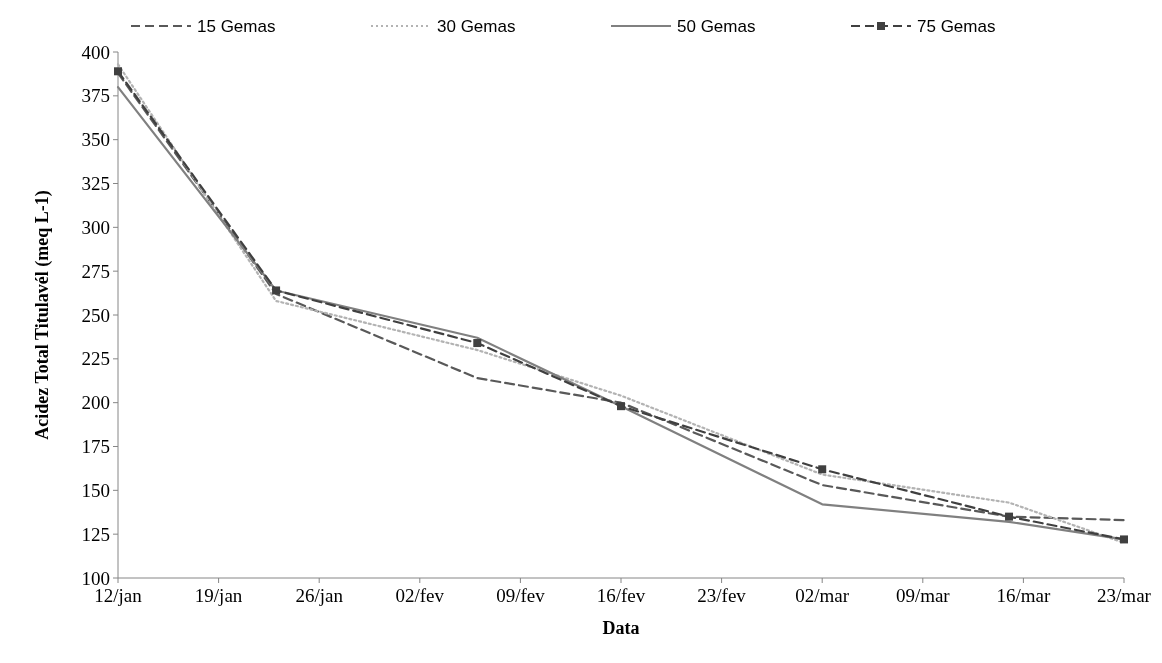 This screenshot has height=663, width=1162. What do you see at coordinates (956, 26) in the screenshot?
I see `legend-label: 75 Gemas` at bounding box center [956, 26].